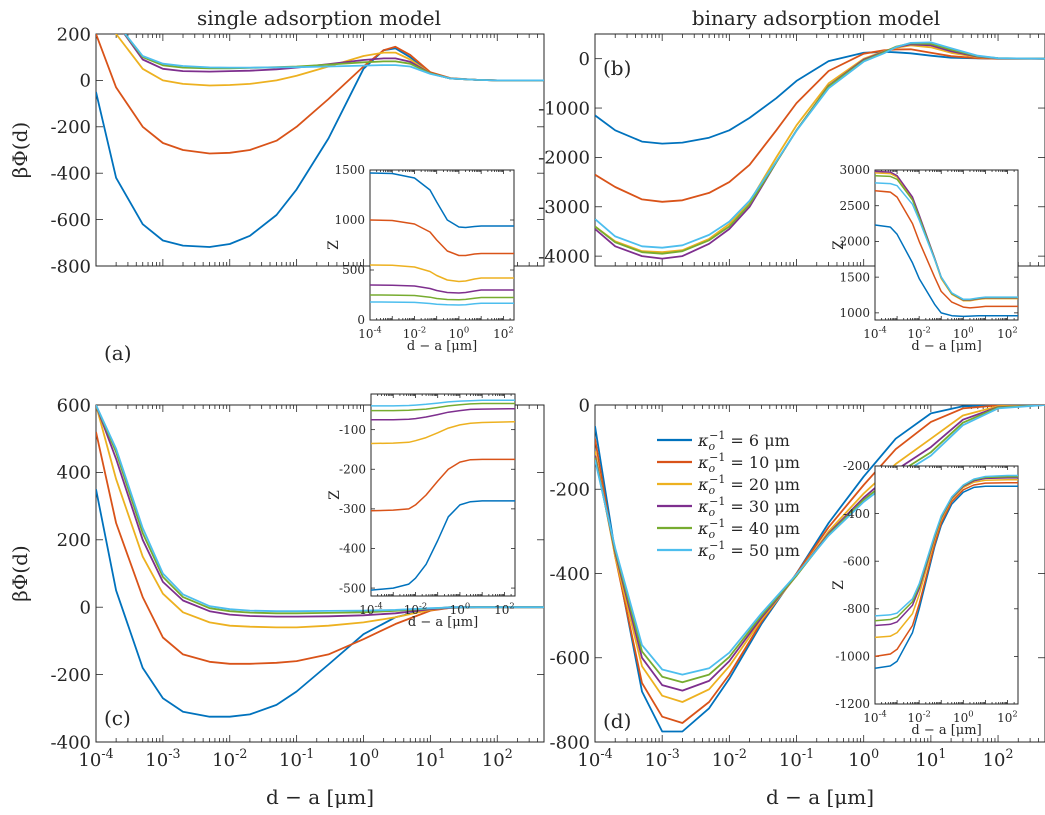 The image size is (1045, 815). Describe the element at coordinates (71, 742) in the screenshot. I see `panel-c-y-tick-label: -400` at that location.